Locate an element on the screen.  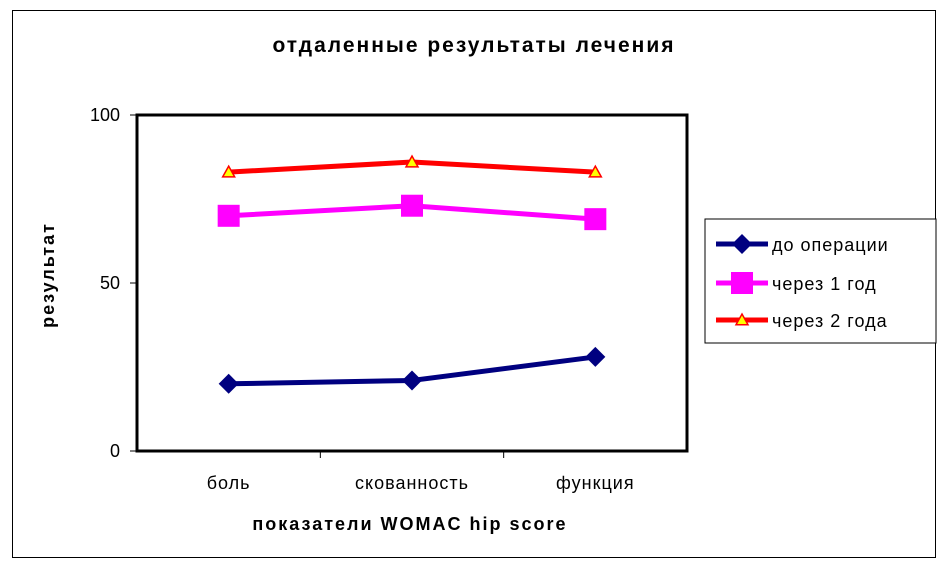
y-axis: 0 50 100 is located at coordinates (113, 283).